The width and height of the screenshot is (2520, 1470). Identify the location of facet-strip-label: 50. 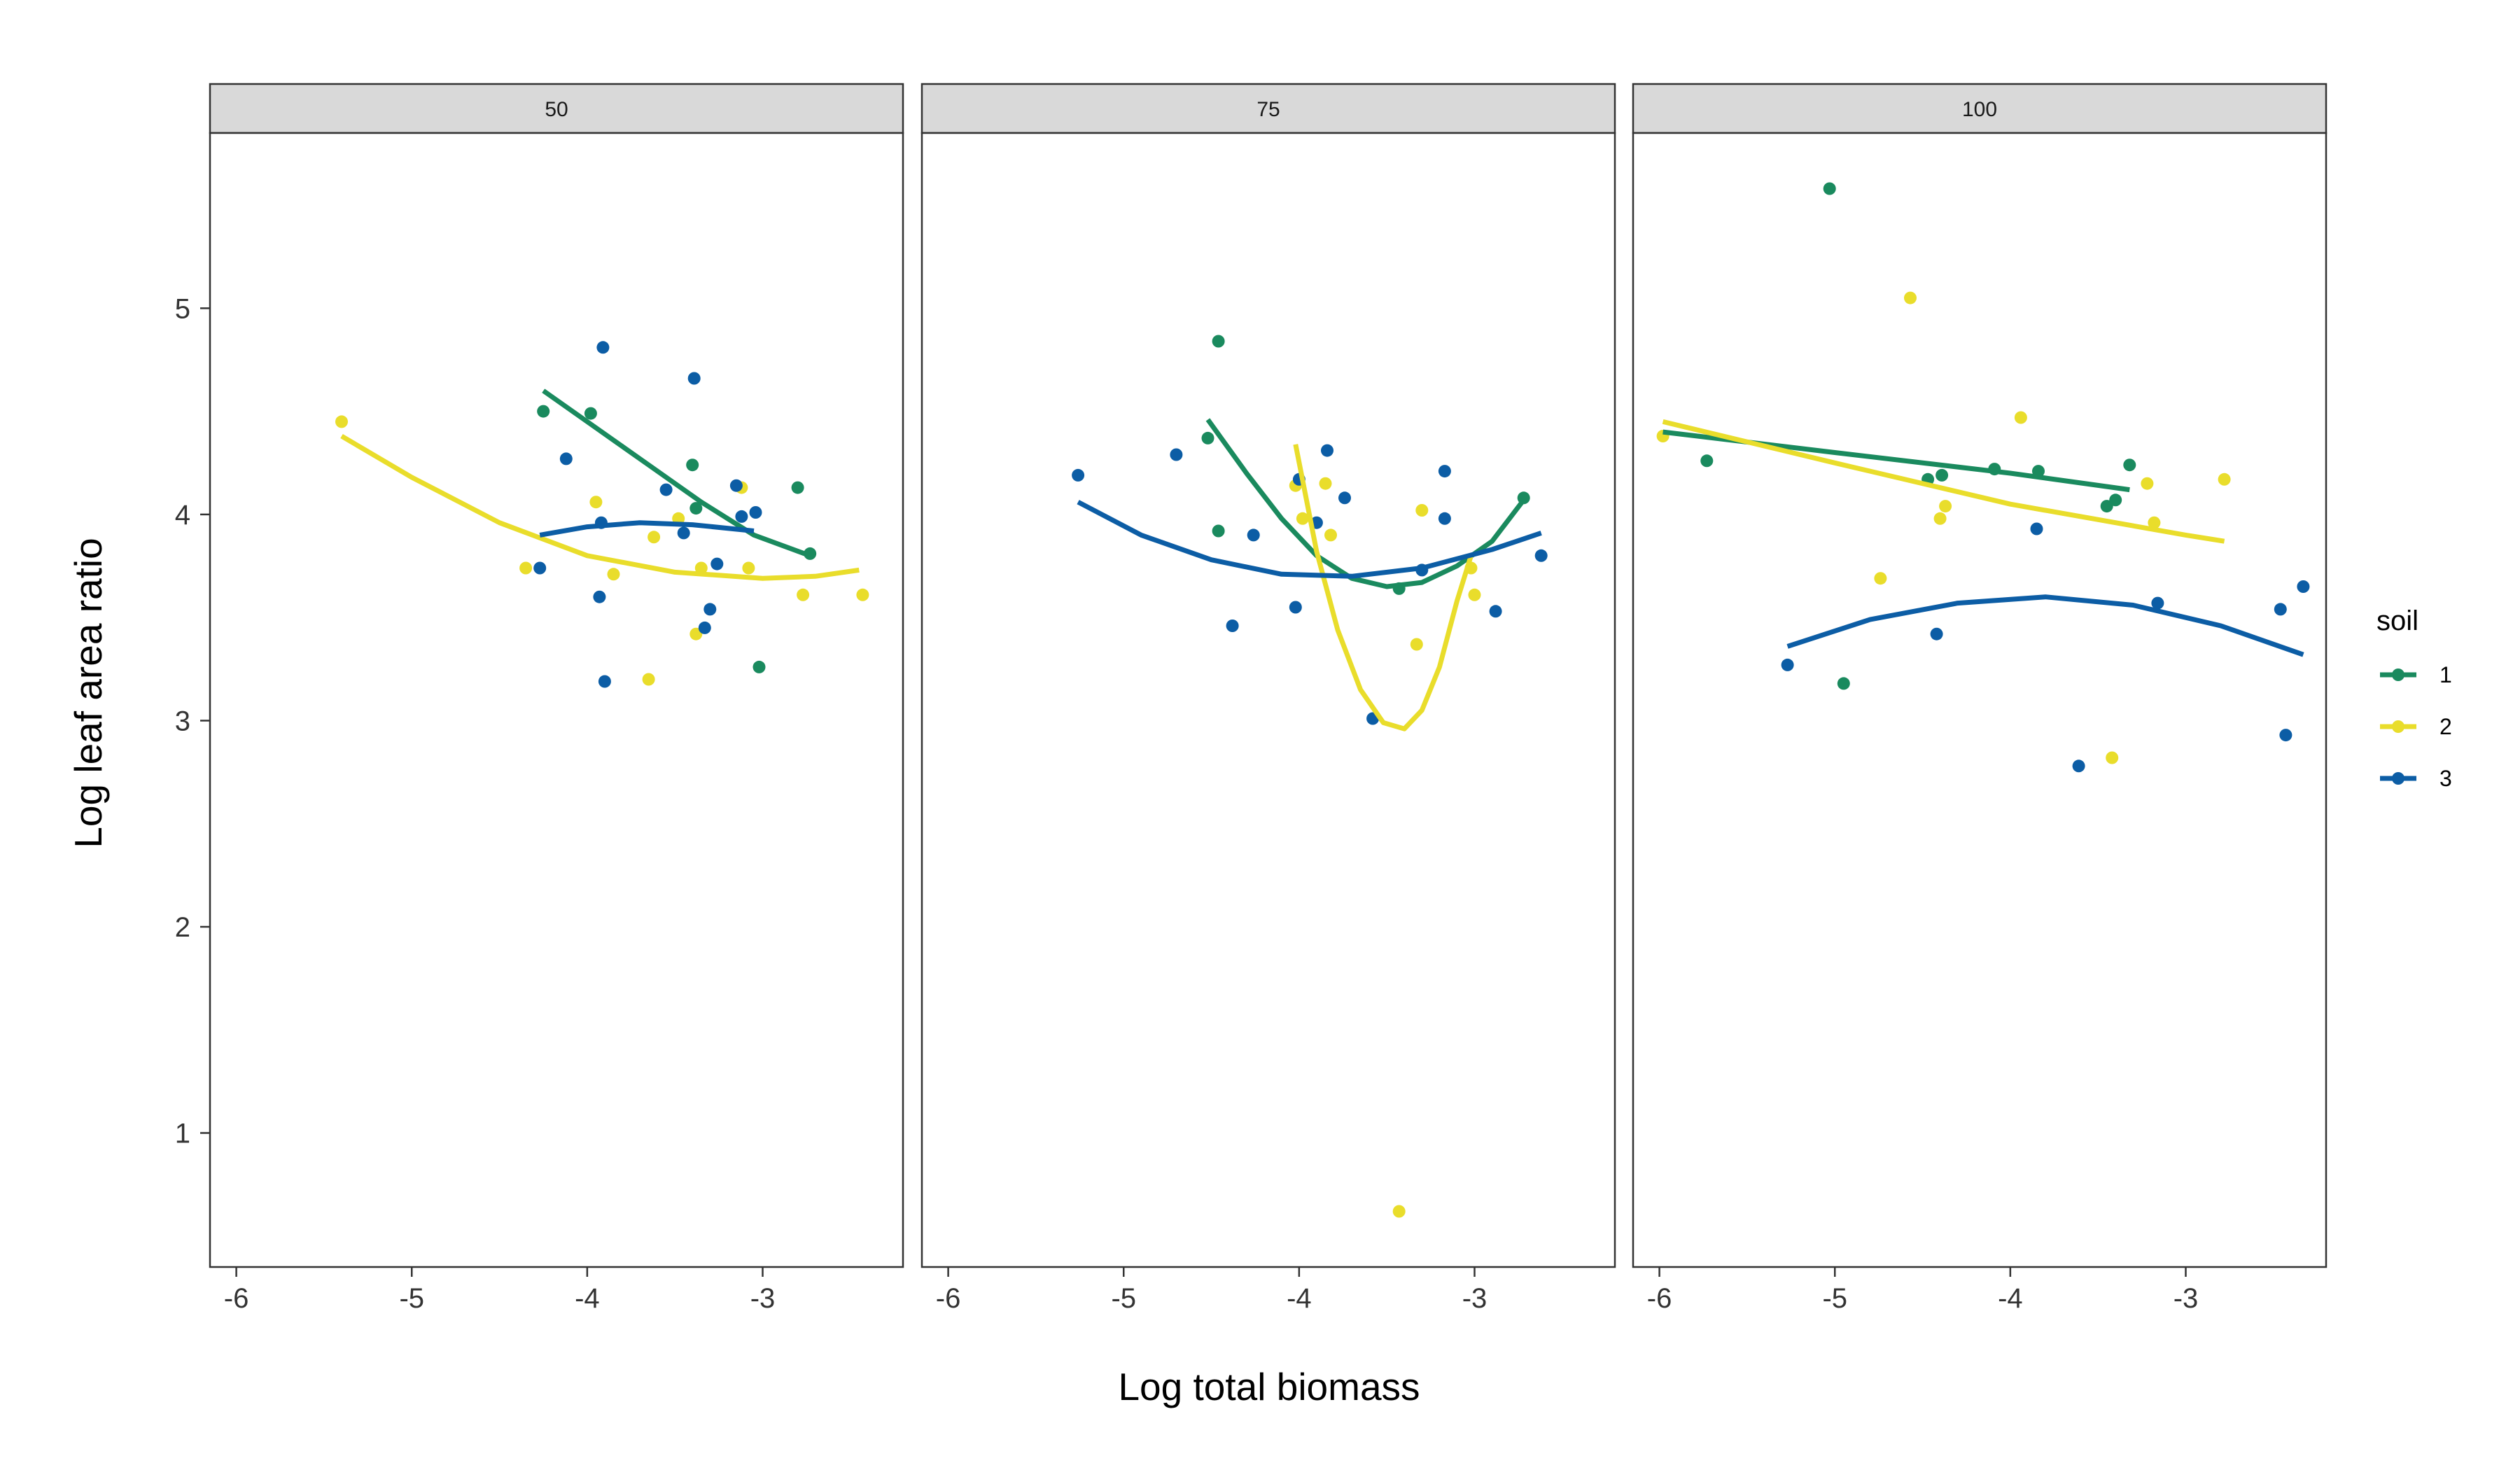
(556, 109).